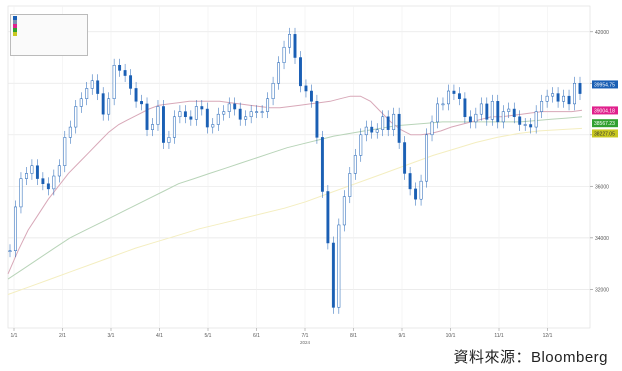 This screenshot has width=622, height=371. What do you see at coordinates (530, 357) in the screenshot?
I see `source-note: 資料來源：Bloomberg` at bounding box center [530, 357].